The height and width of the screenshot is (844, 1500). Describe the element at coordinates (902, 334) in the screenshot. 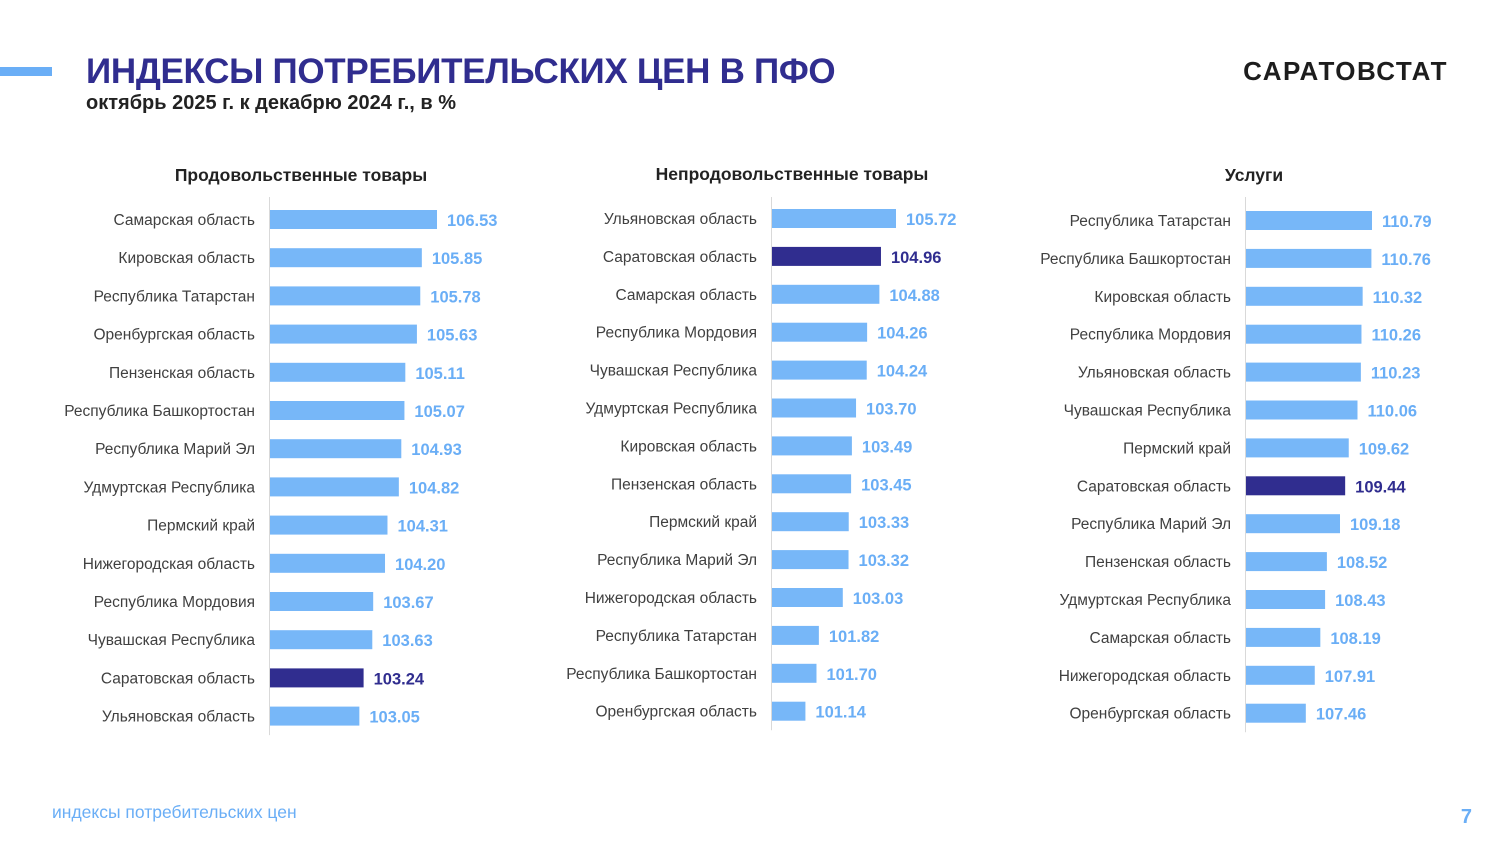

I see `data-label: 104.26` at that location.